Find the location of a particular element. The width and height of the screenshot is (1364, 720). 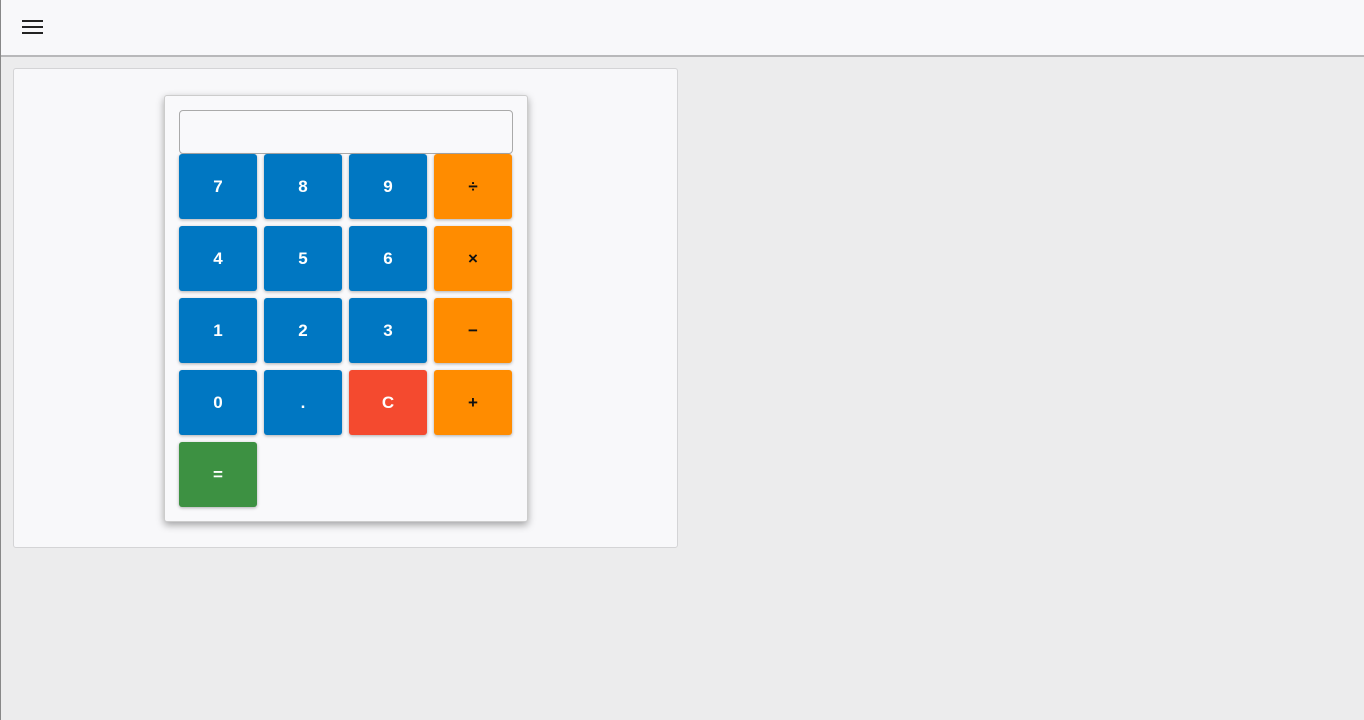

button-clear: C is located at coordinates (388, 402).